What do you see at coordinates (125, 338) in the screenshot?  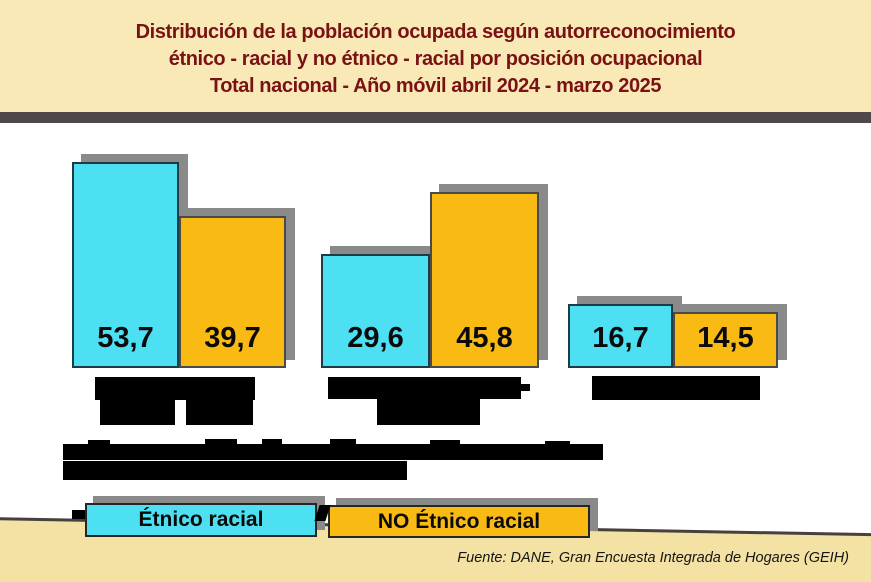 I see `bar-value-label: 53,7` at bounding box center [125, 338].